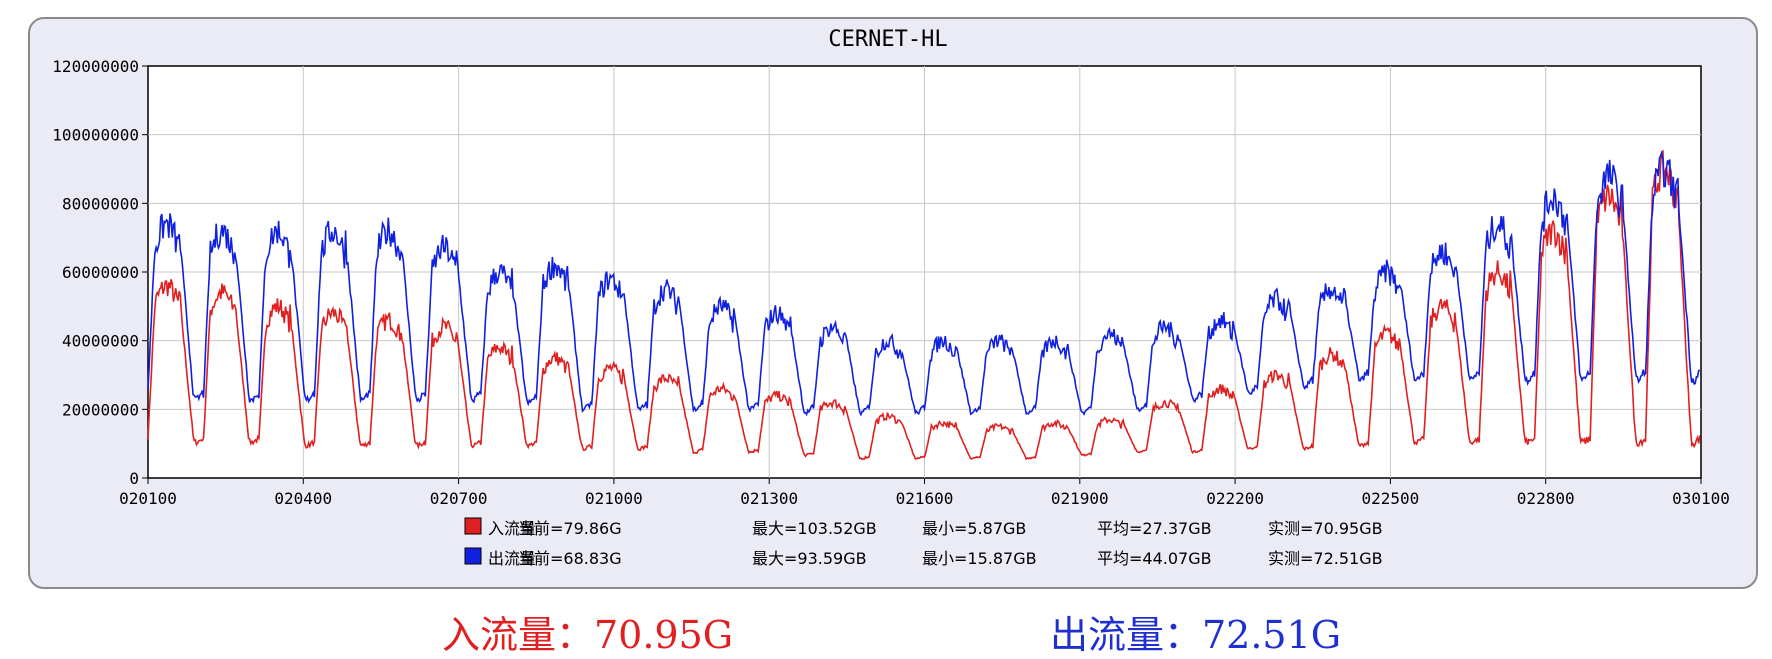 This screenshot has width=1772, height=659. Describe the element at coordinates (925, 498) in the screenshot. I see `x-tick-label: 021600` at that location.